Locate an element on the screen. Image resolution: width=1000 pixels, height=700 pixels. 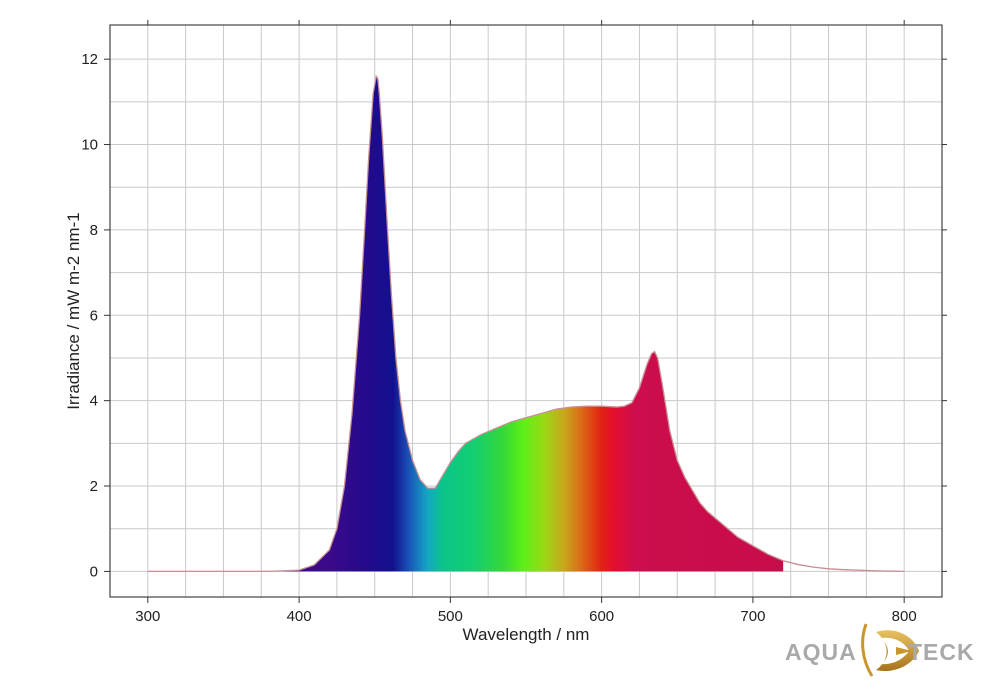
y-tick-label: 8 is located at coordinates (94, 230).